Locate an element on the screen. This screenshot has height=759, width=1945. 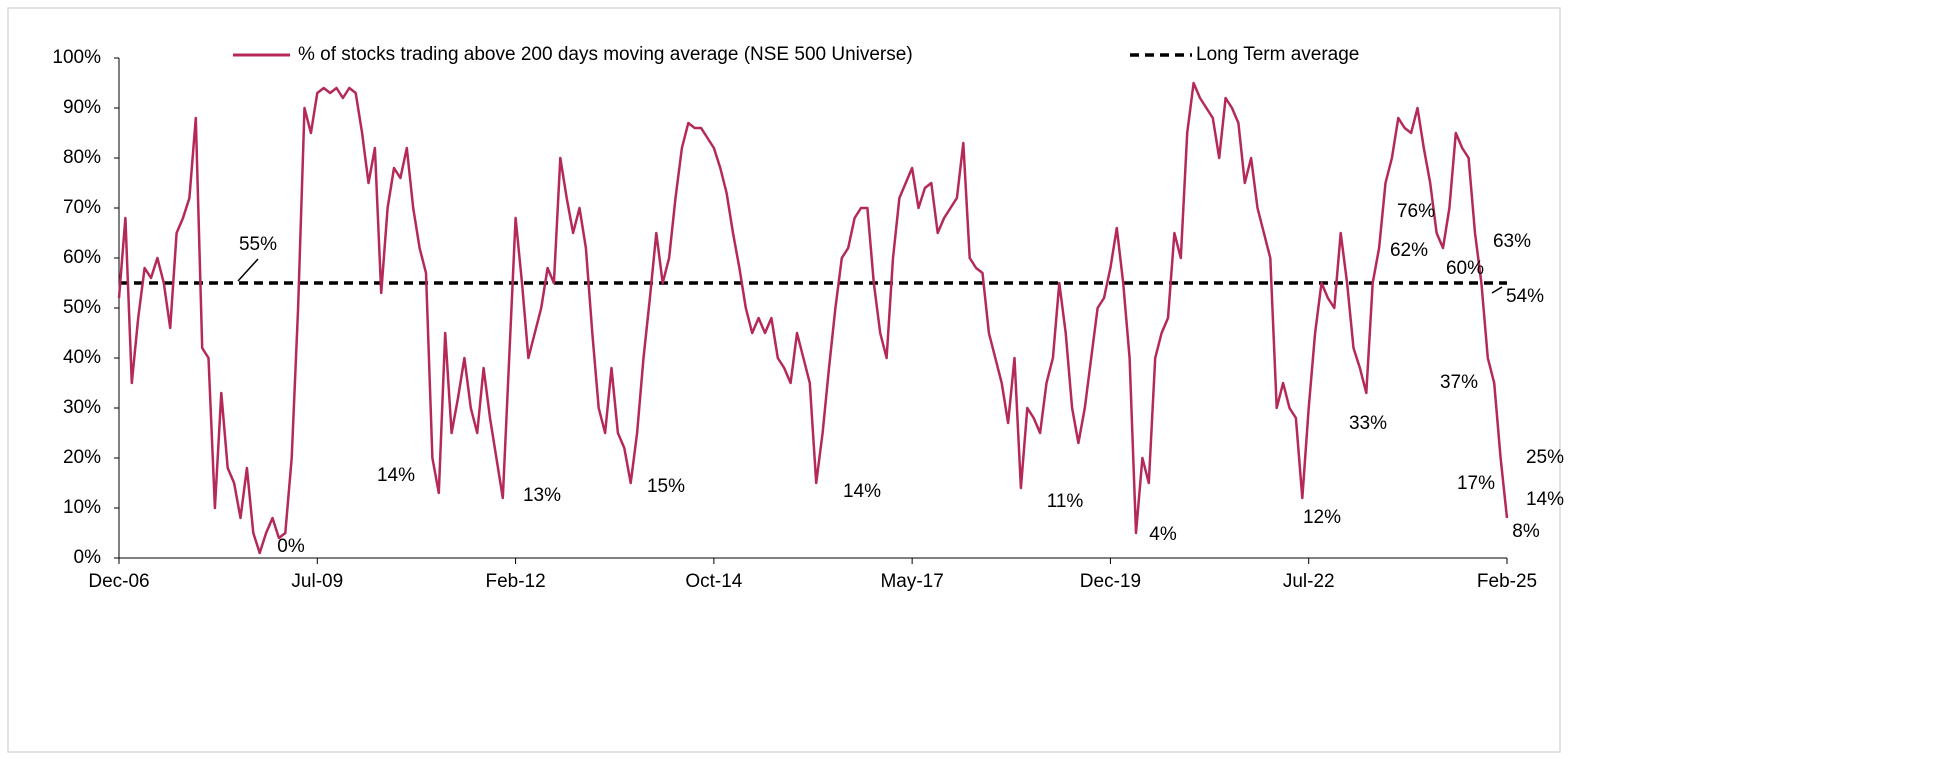
y-tick-label: 90% is located at coordinates (82, 107).